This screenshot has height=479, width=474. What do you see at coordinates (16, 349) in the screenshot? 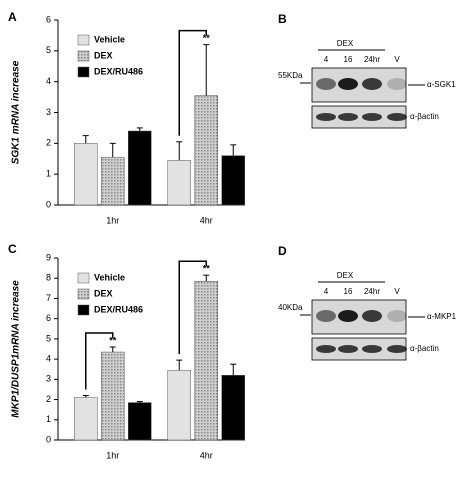
I see `y-axis-label: MKP1/DUSP1mRNA increase` at bounding box center [16, 349].